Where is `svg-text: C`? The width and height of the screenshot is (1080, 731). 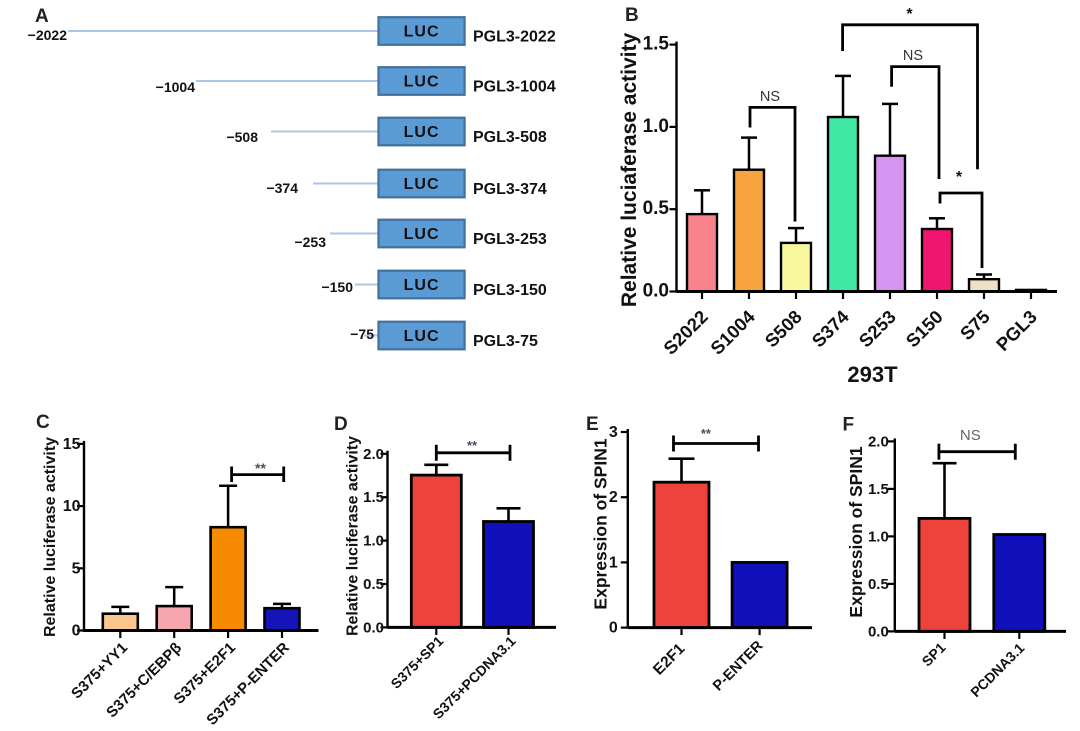
svg-text: C is located at coordinates (43, 422).